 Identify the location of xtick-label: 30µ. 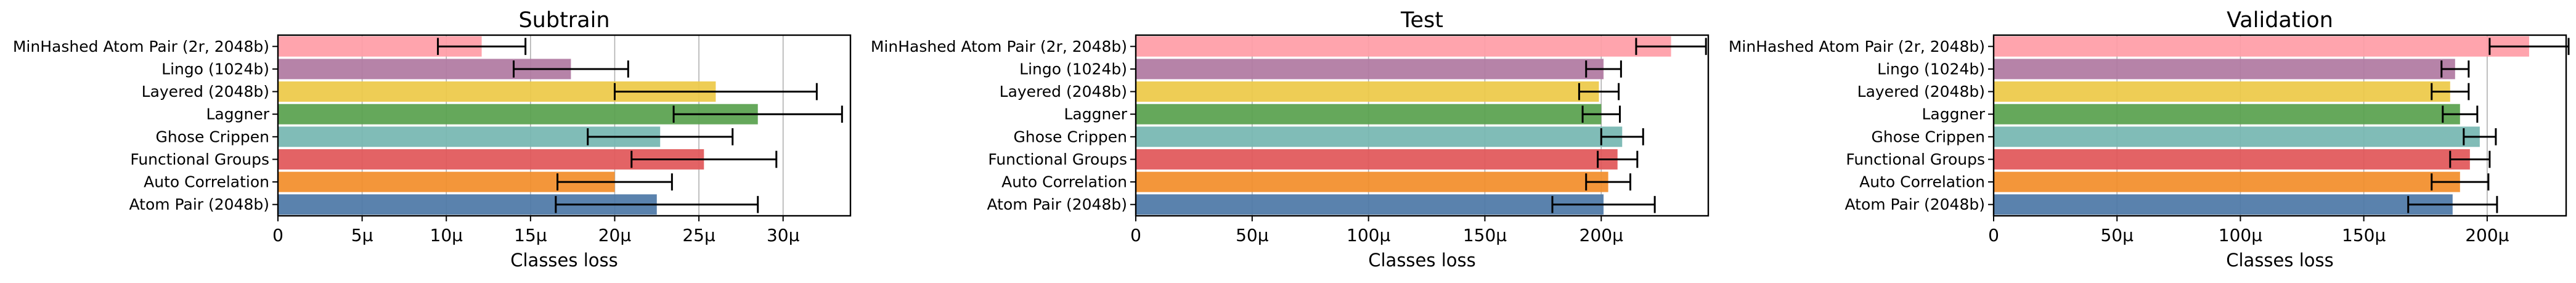
(784, 235).